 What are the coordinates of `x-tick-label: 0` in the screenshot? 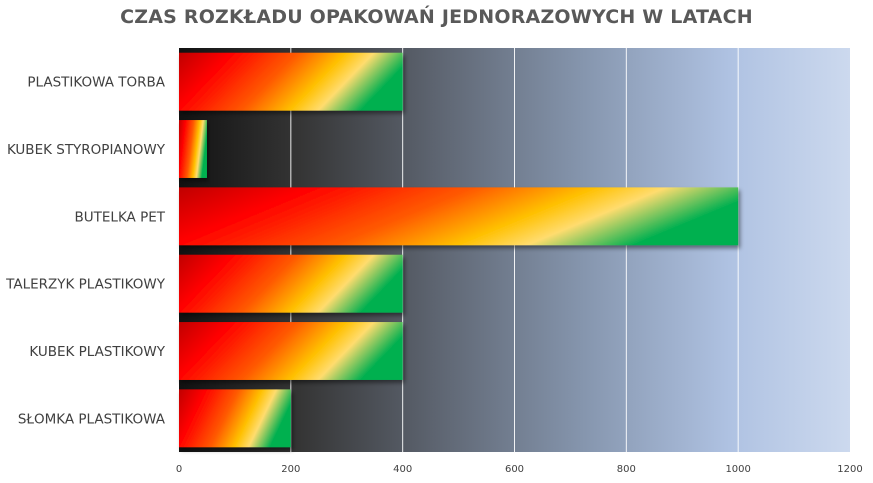 It's located at (179, 469).